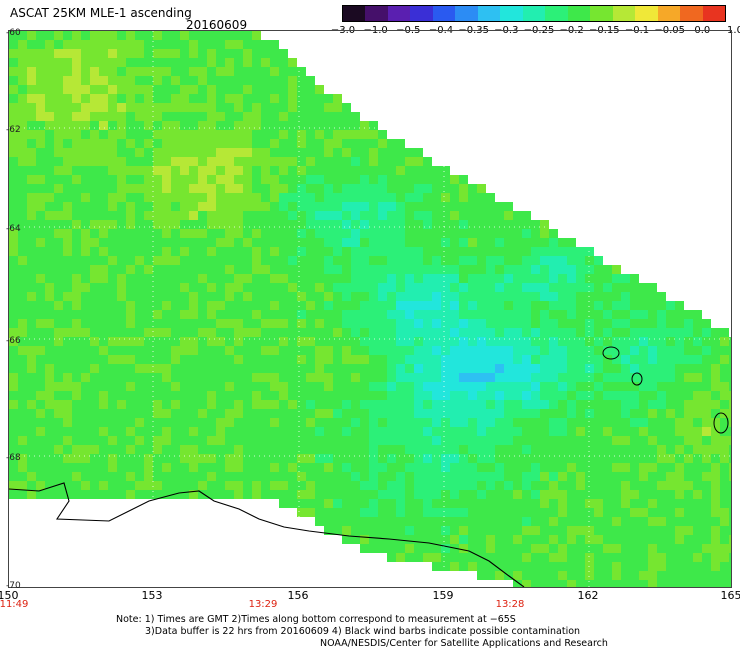 Image resolution: width=740 pixels, height=650 pixels. Describe the element at coordinates (267, 534) in the screenshot. I see `coastline` at that location.